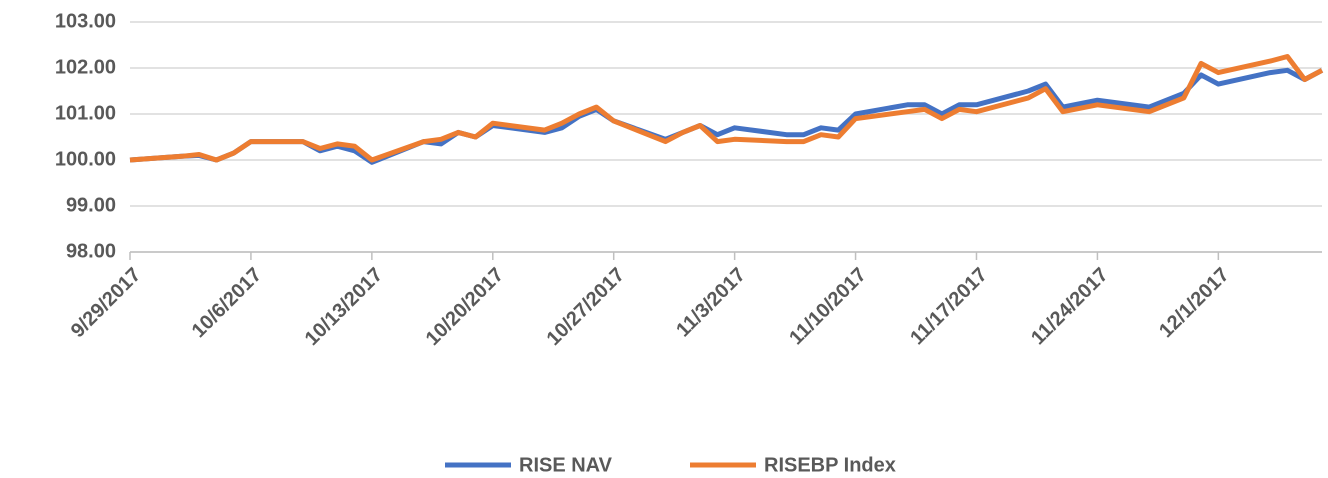 The width and height of the screenshot is (1328, 478). I want to click on x-tick-label: 10/27/2017, so click(586, 307).